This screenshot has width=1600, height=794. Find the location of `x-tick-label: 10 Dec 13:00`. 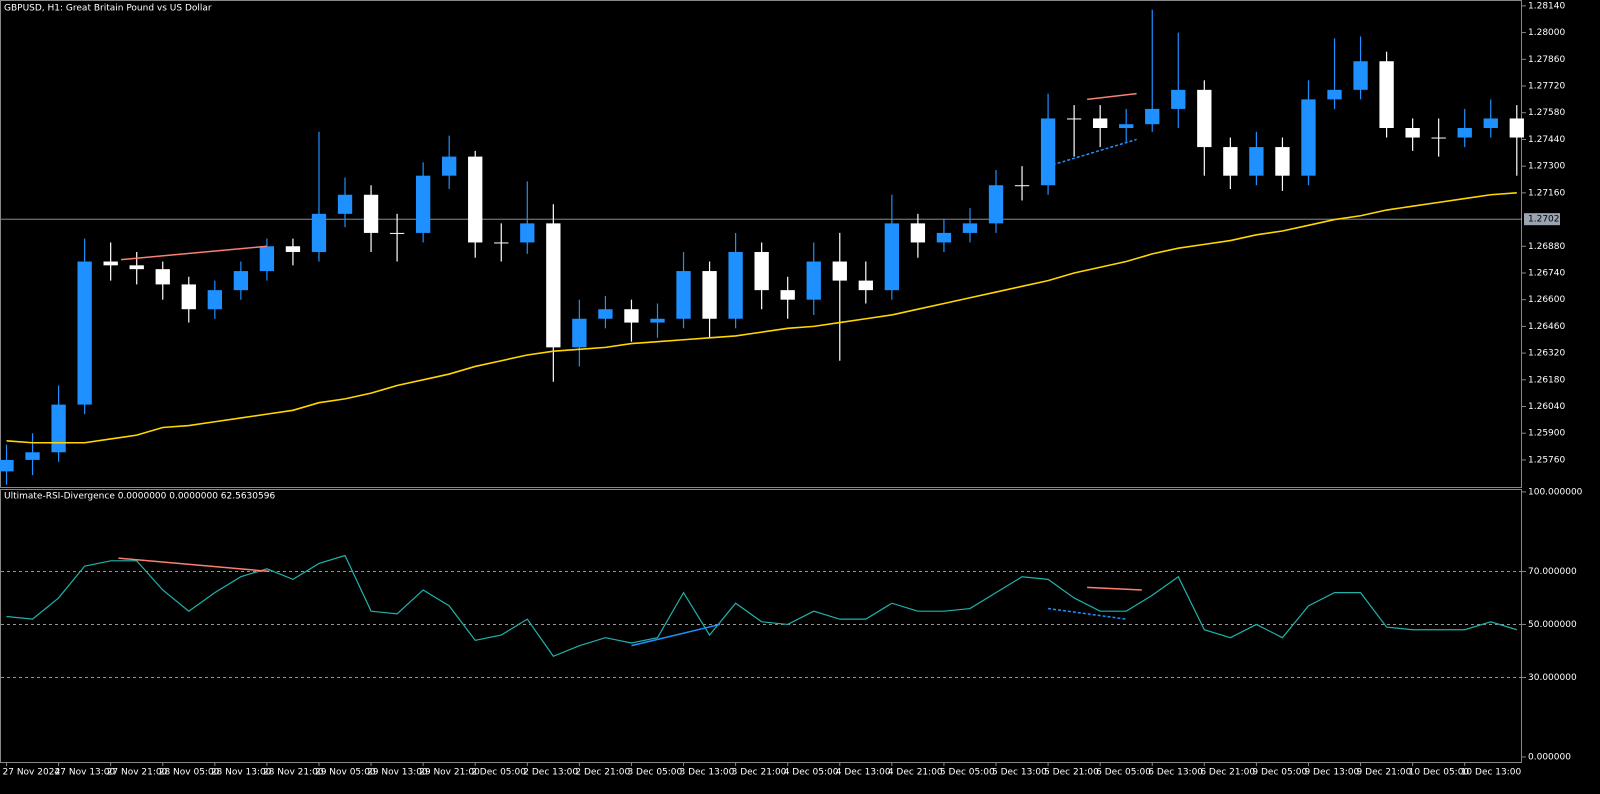

x-tick-label: 10 Dec 13:00 is located at coordinates (1491, 773).